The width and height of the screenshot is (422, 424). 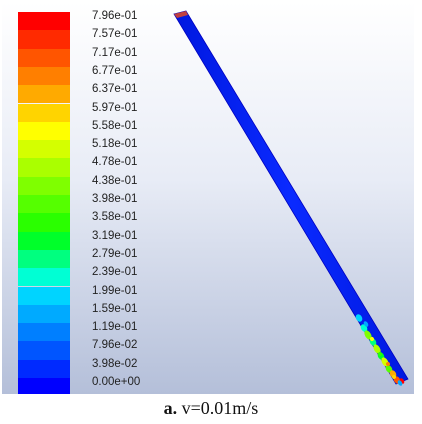 What do you see at coordinates (115, 253) in the screenshot?
I see `legend-label: 2.79e-01` at bounding box center [115, 253].